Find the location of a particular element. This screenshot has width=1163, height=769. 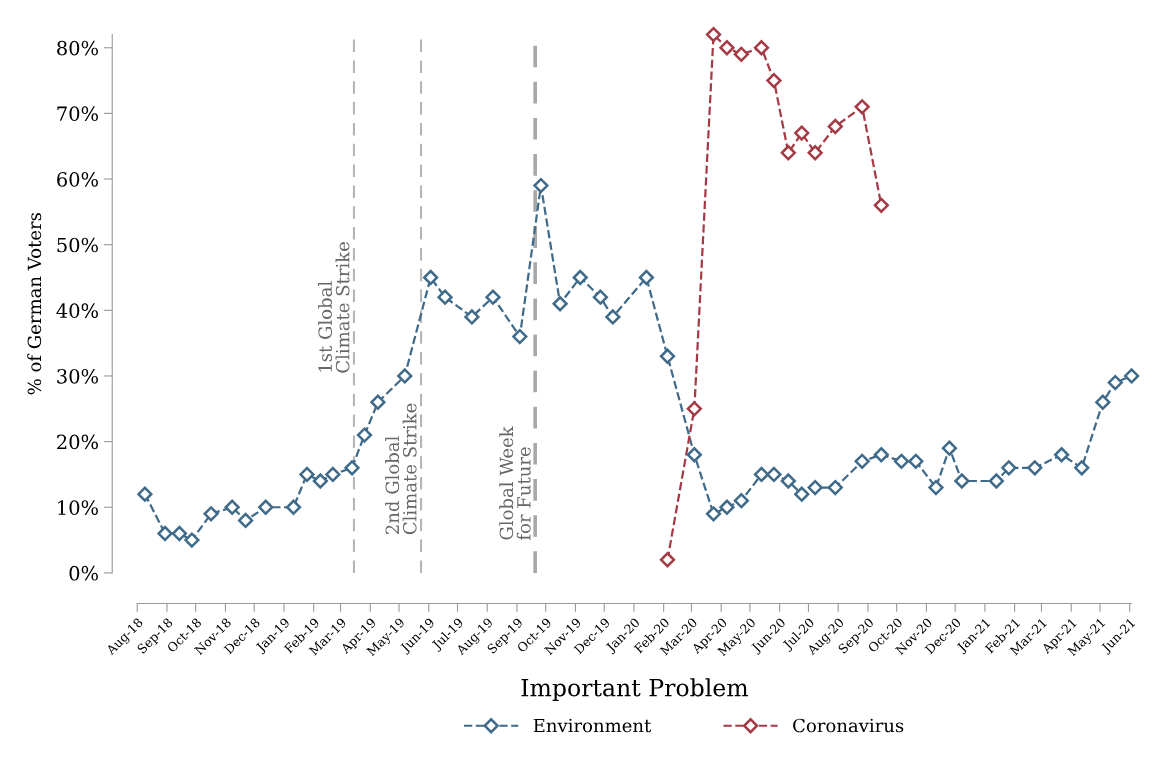

y-tick-label: 40% is located at coordinates (77, 310).